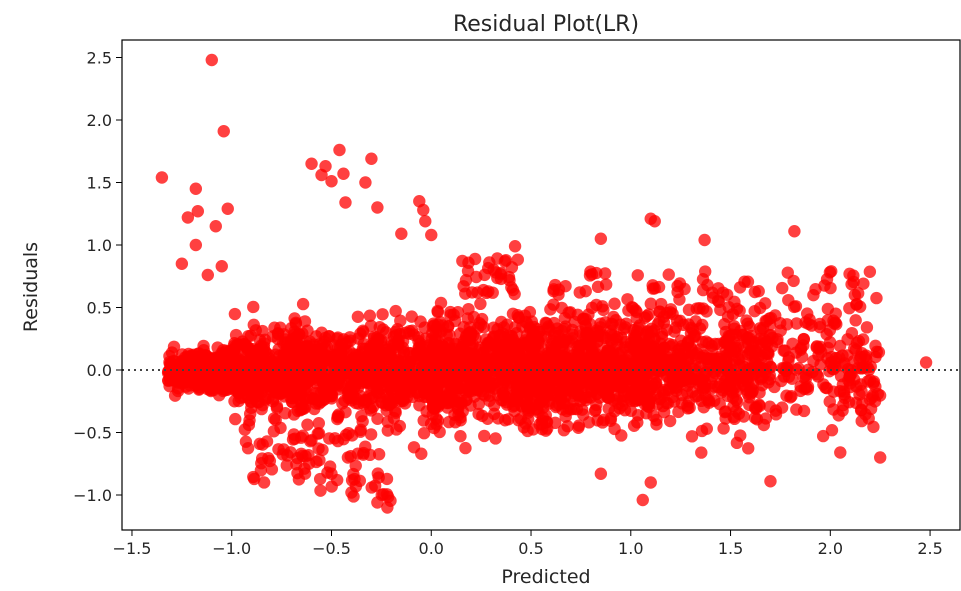  I want to click on x-tick-label: 1.5, so click(730, 548).